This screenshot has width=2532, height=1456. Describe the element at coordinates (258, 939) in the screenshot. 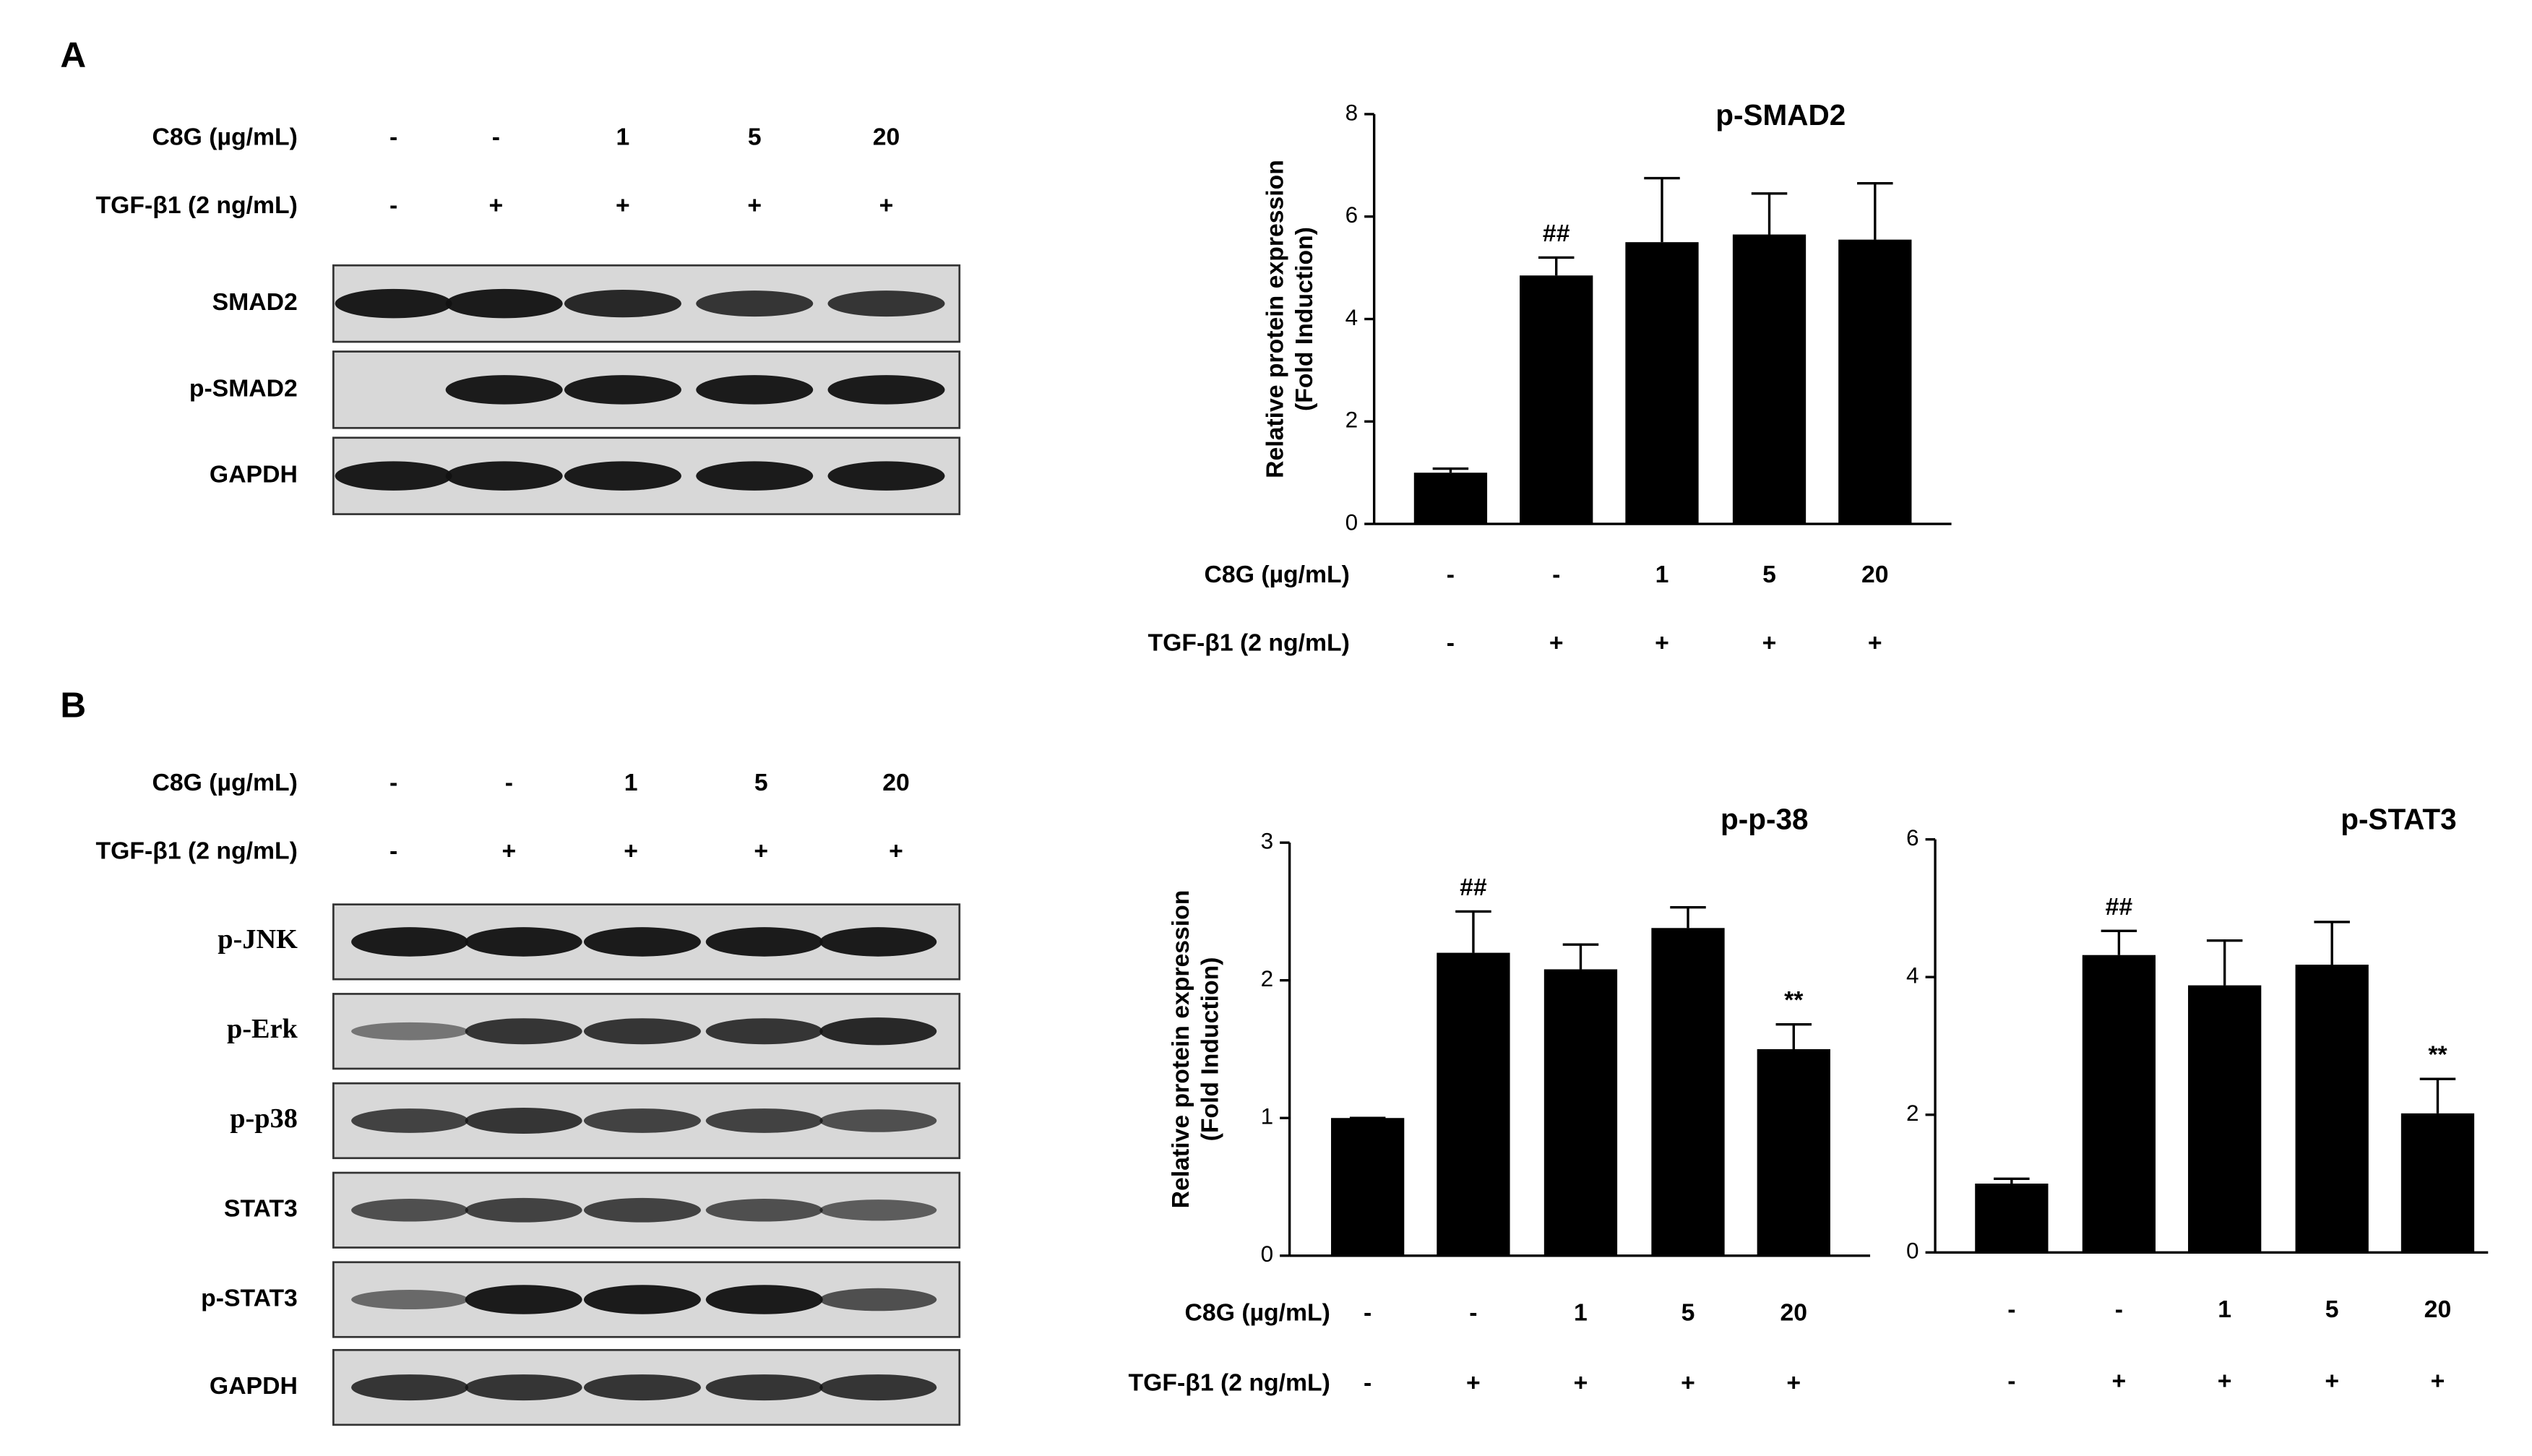

I see `blot-label: p-JNK` at that location.